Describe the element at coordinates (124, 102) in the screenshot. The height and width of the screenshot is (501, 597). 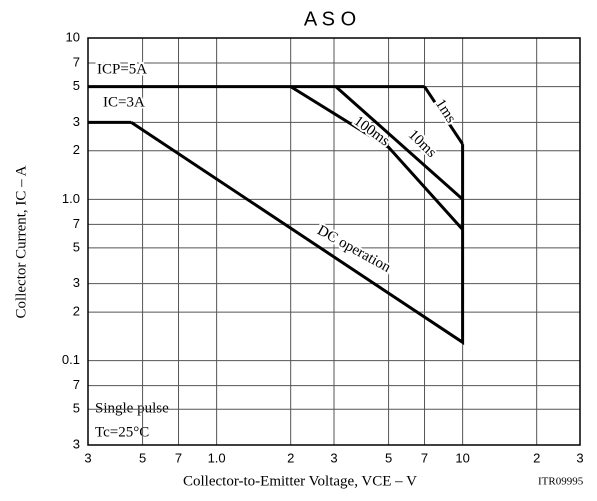
I see `series-label: IC=3A` at that location.